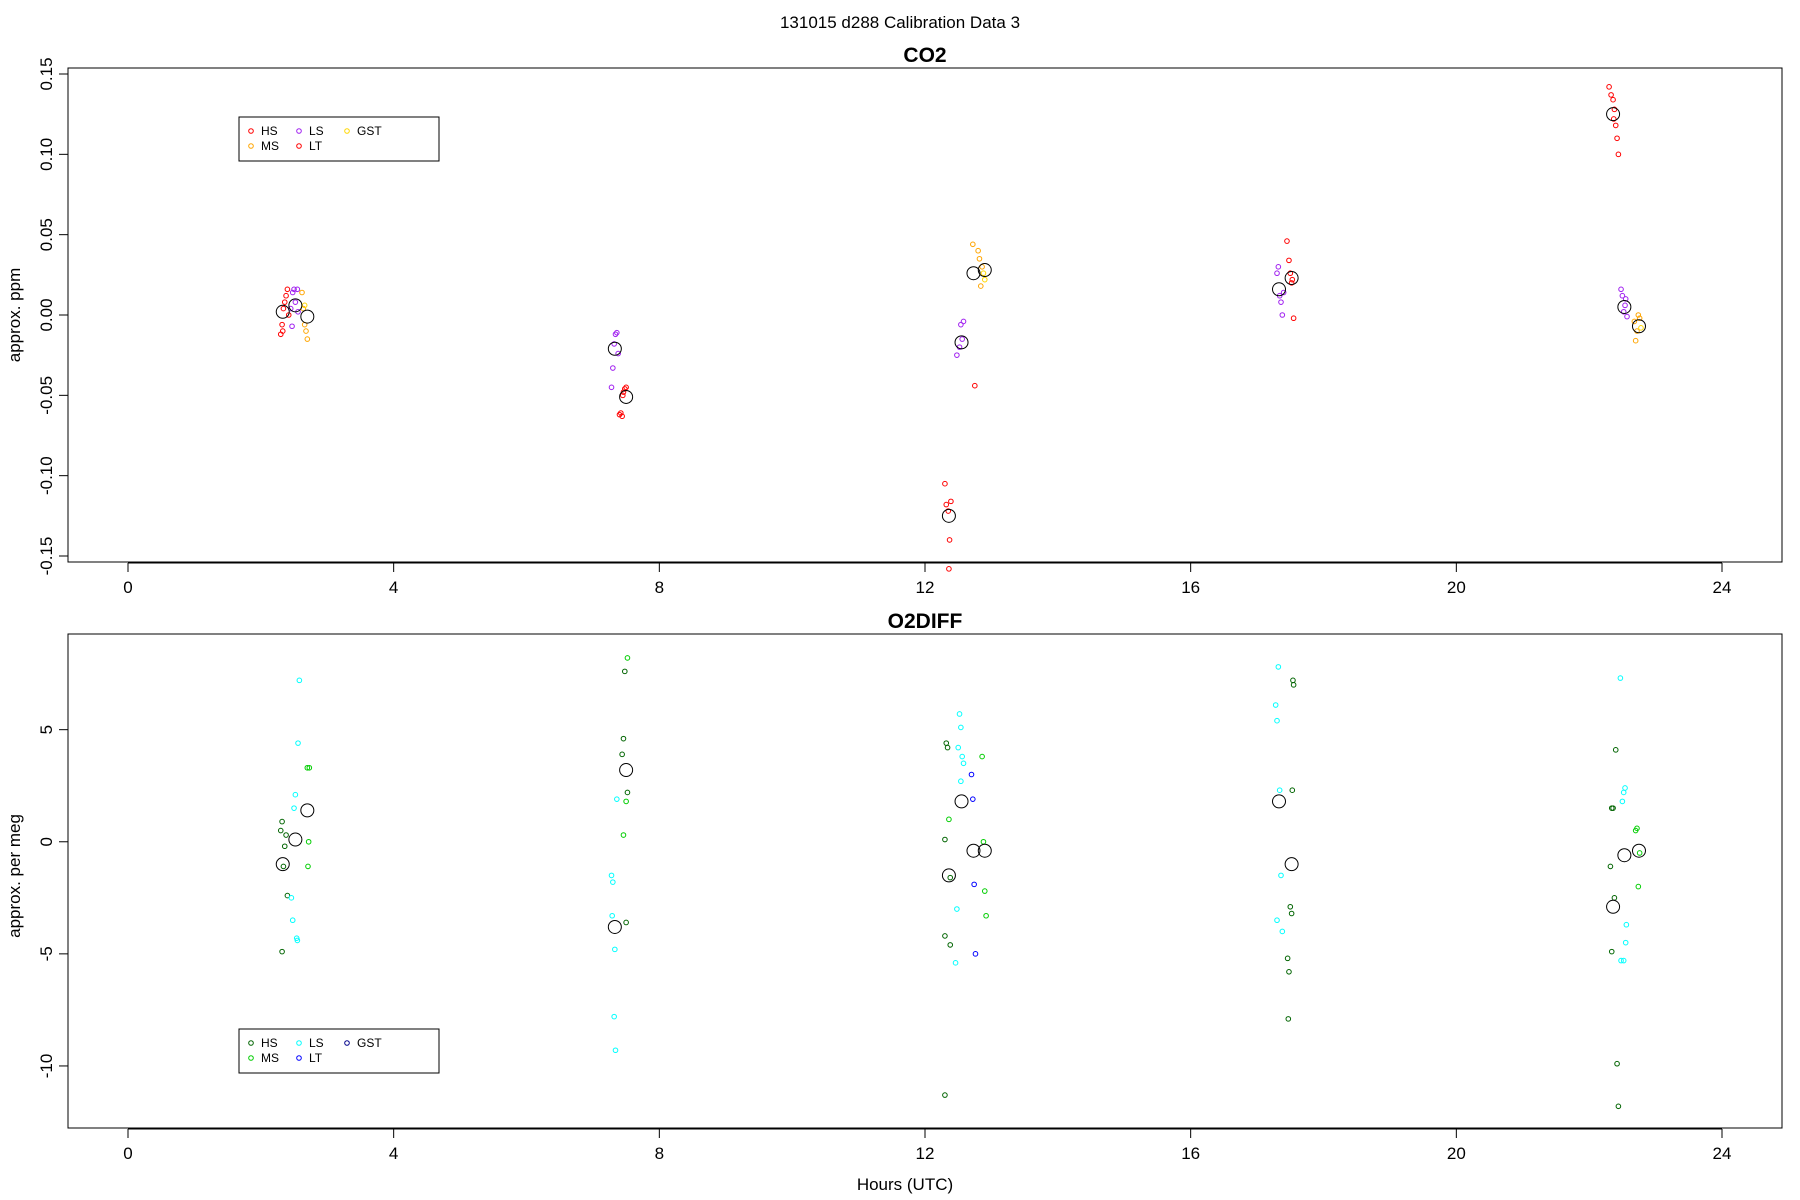 Image resolution: width=1800 pixels, height=1200 pixels. What do you see at coordinates (905, 1184) in the screenshot?
I see `x-axis-label: Hours (UTC)` at bounding box center [905, 1184].